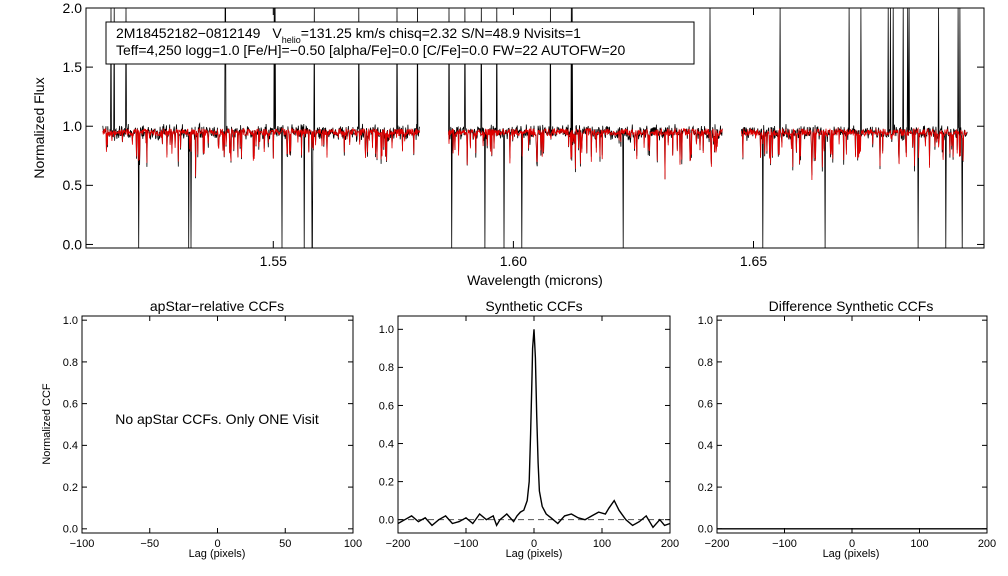 The width and height of the screenshot is (1008, 576). Describe the element at coordinates (70, 530) in the screenshot. I see `apstar-ytick-label: 0.0` at that location.